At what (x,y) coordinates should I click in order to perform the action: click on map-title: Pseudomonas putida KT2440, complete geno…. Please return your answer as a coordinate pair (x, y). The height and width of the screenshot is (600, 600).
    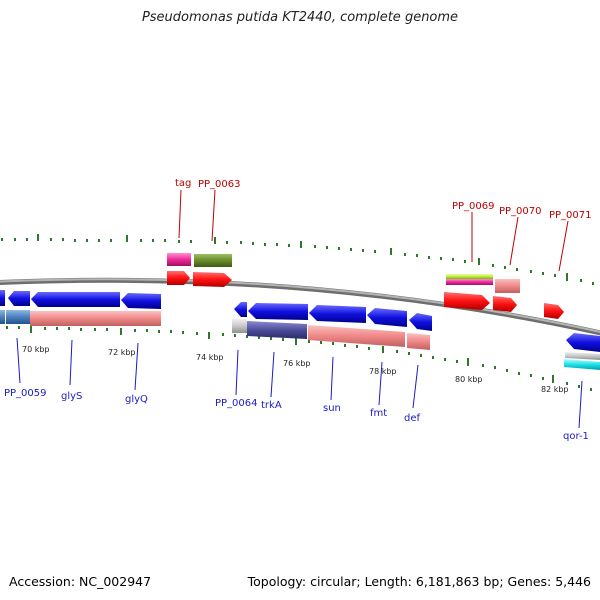
    Looking at the image, I should click on (300, 17).